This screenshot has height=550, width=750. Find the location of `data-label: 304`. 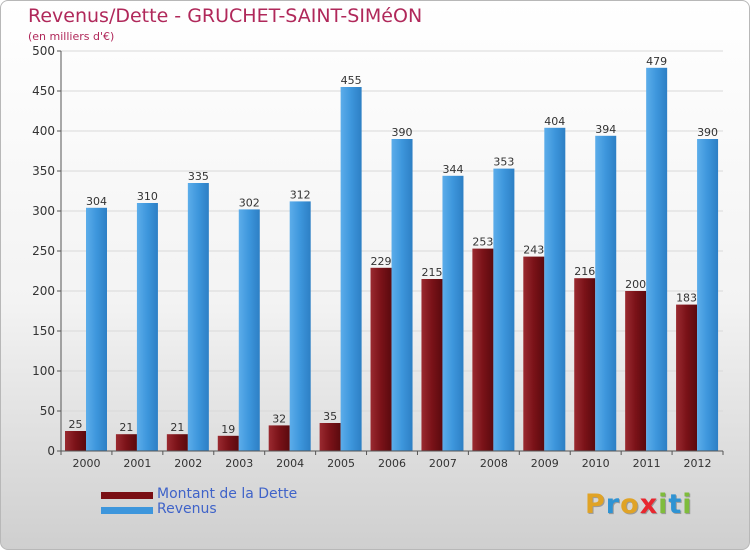

data-label: 304 is located at coordinates (96, 201).